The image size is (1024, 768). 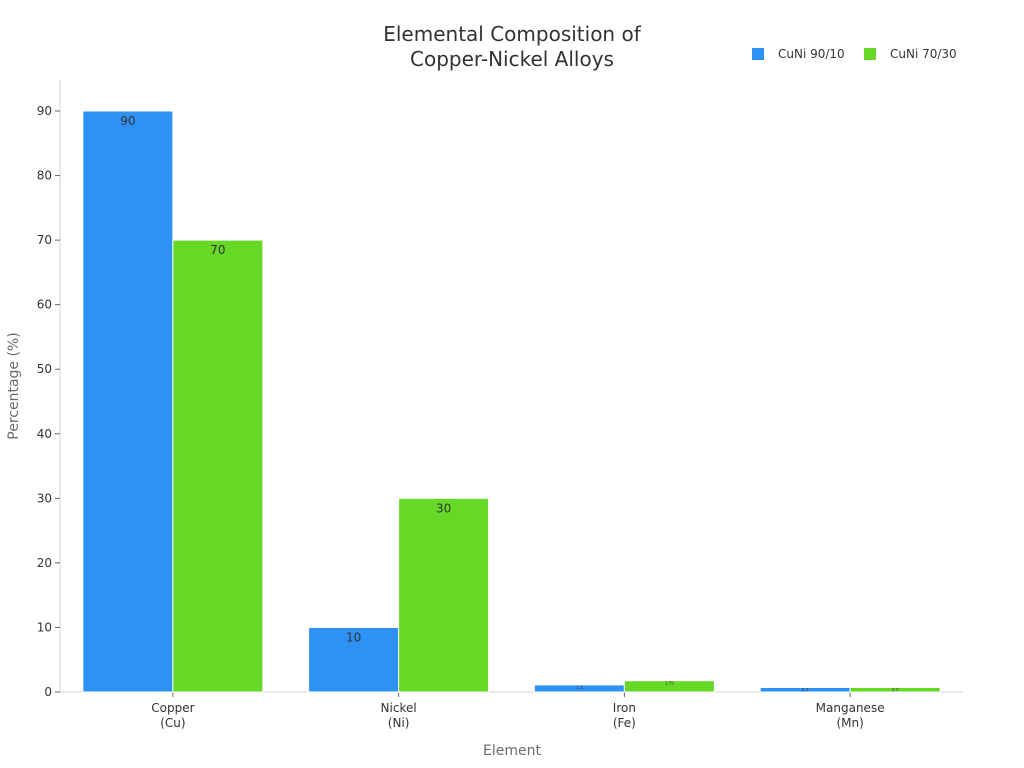 What do you see at coordinates (172, 708) in the screenshot?
I see `x-tick-label: Copper` at bounding box center [172, 708].